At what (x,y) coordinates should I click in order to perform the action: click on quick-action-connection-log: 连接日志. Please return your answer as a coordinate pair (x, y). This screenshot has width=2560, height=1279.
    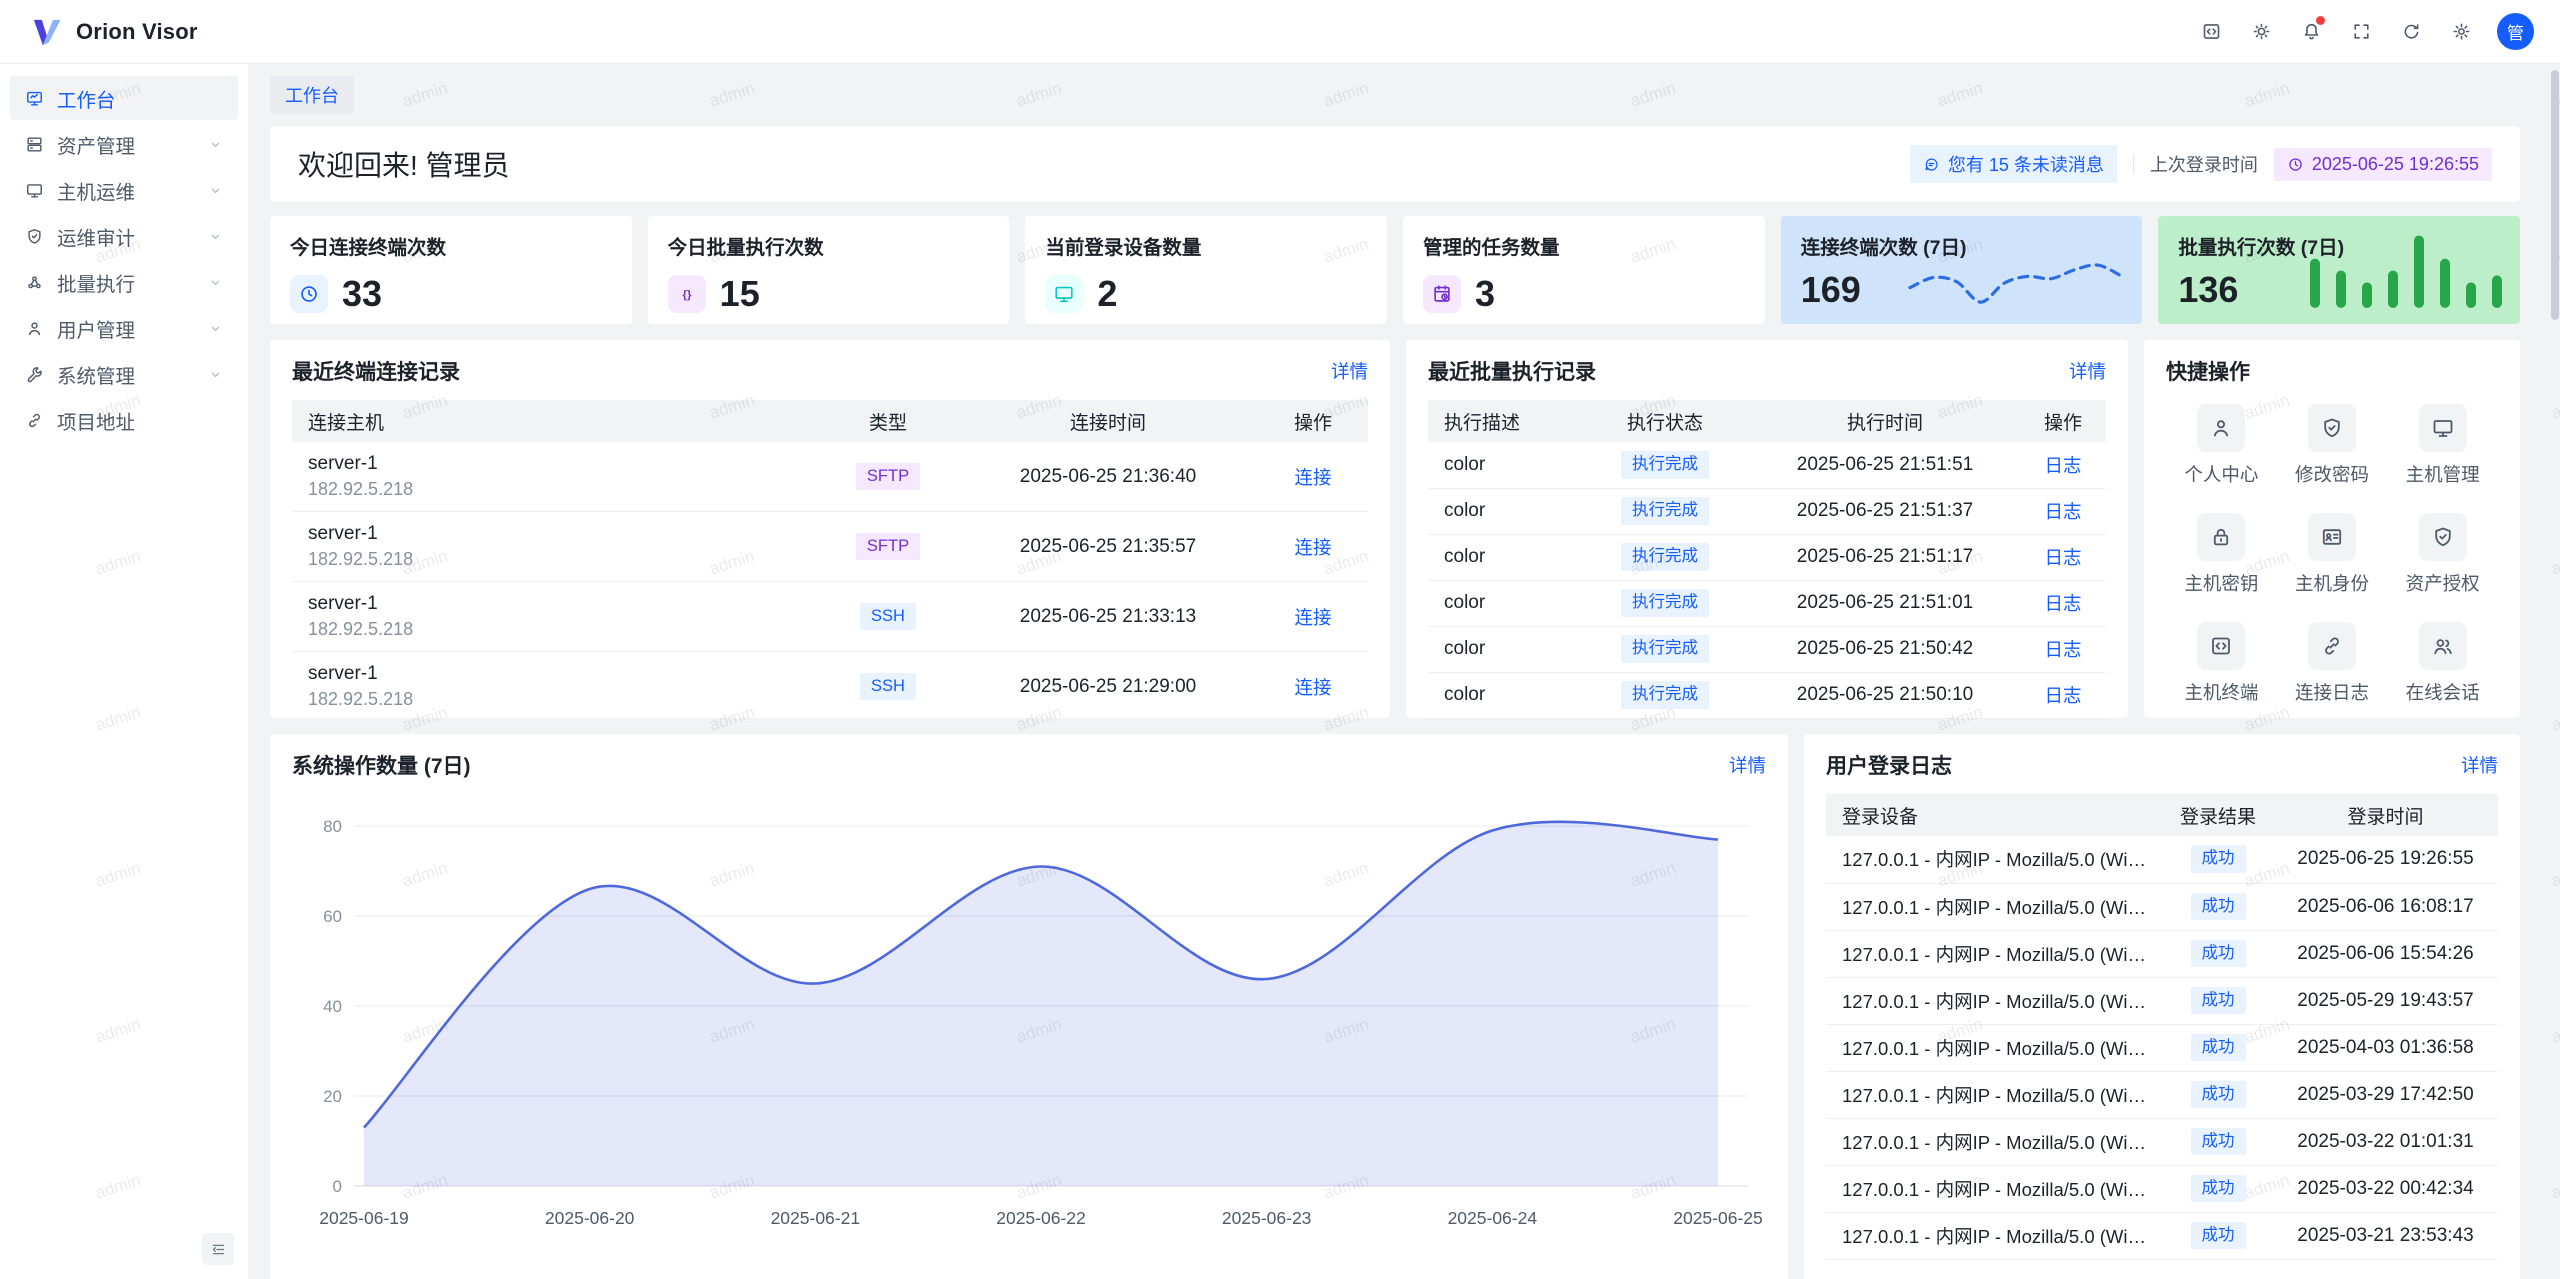
    Looking at the image, I should click on (2332, 663).